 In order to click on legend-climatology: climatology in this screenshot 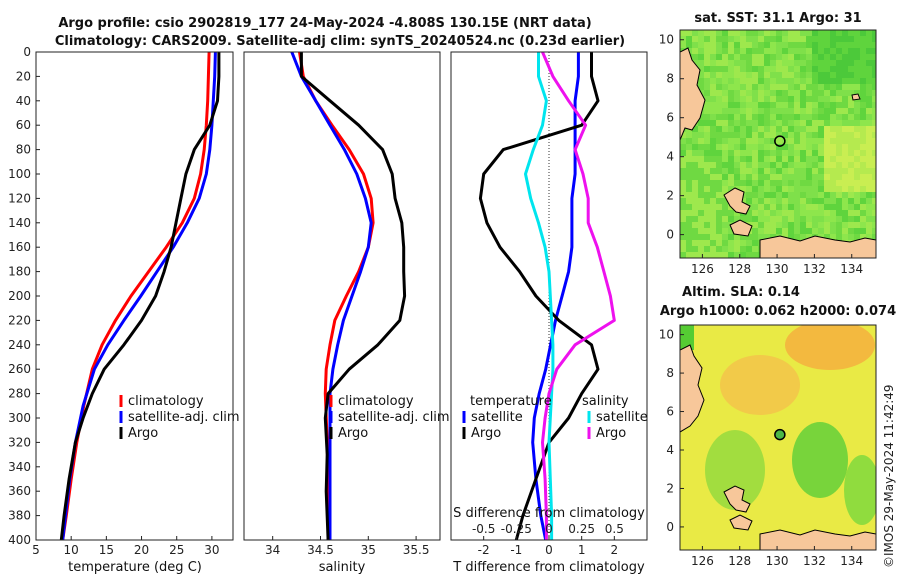, I will do `click(166, 401)`.